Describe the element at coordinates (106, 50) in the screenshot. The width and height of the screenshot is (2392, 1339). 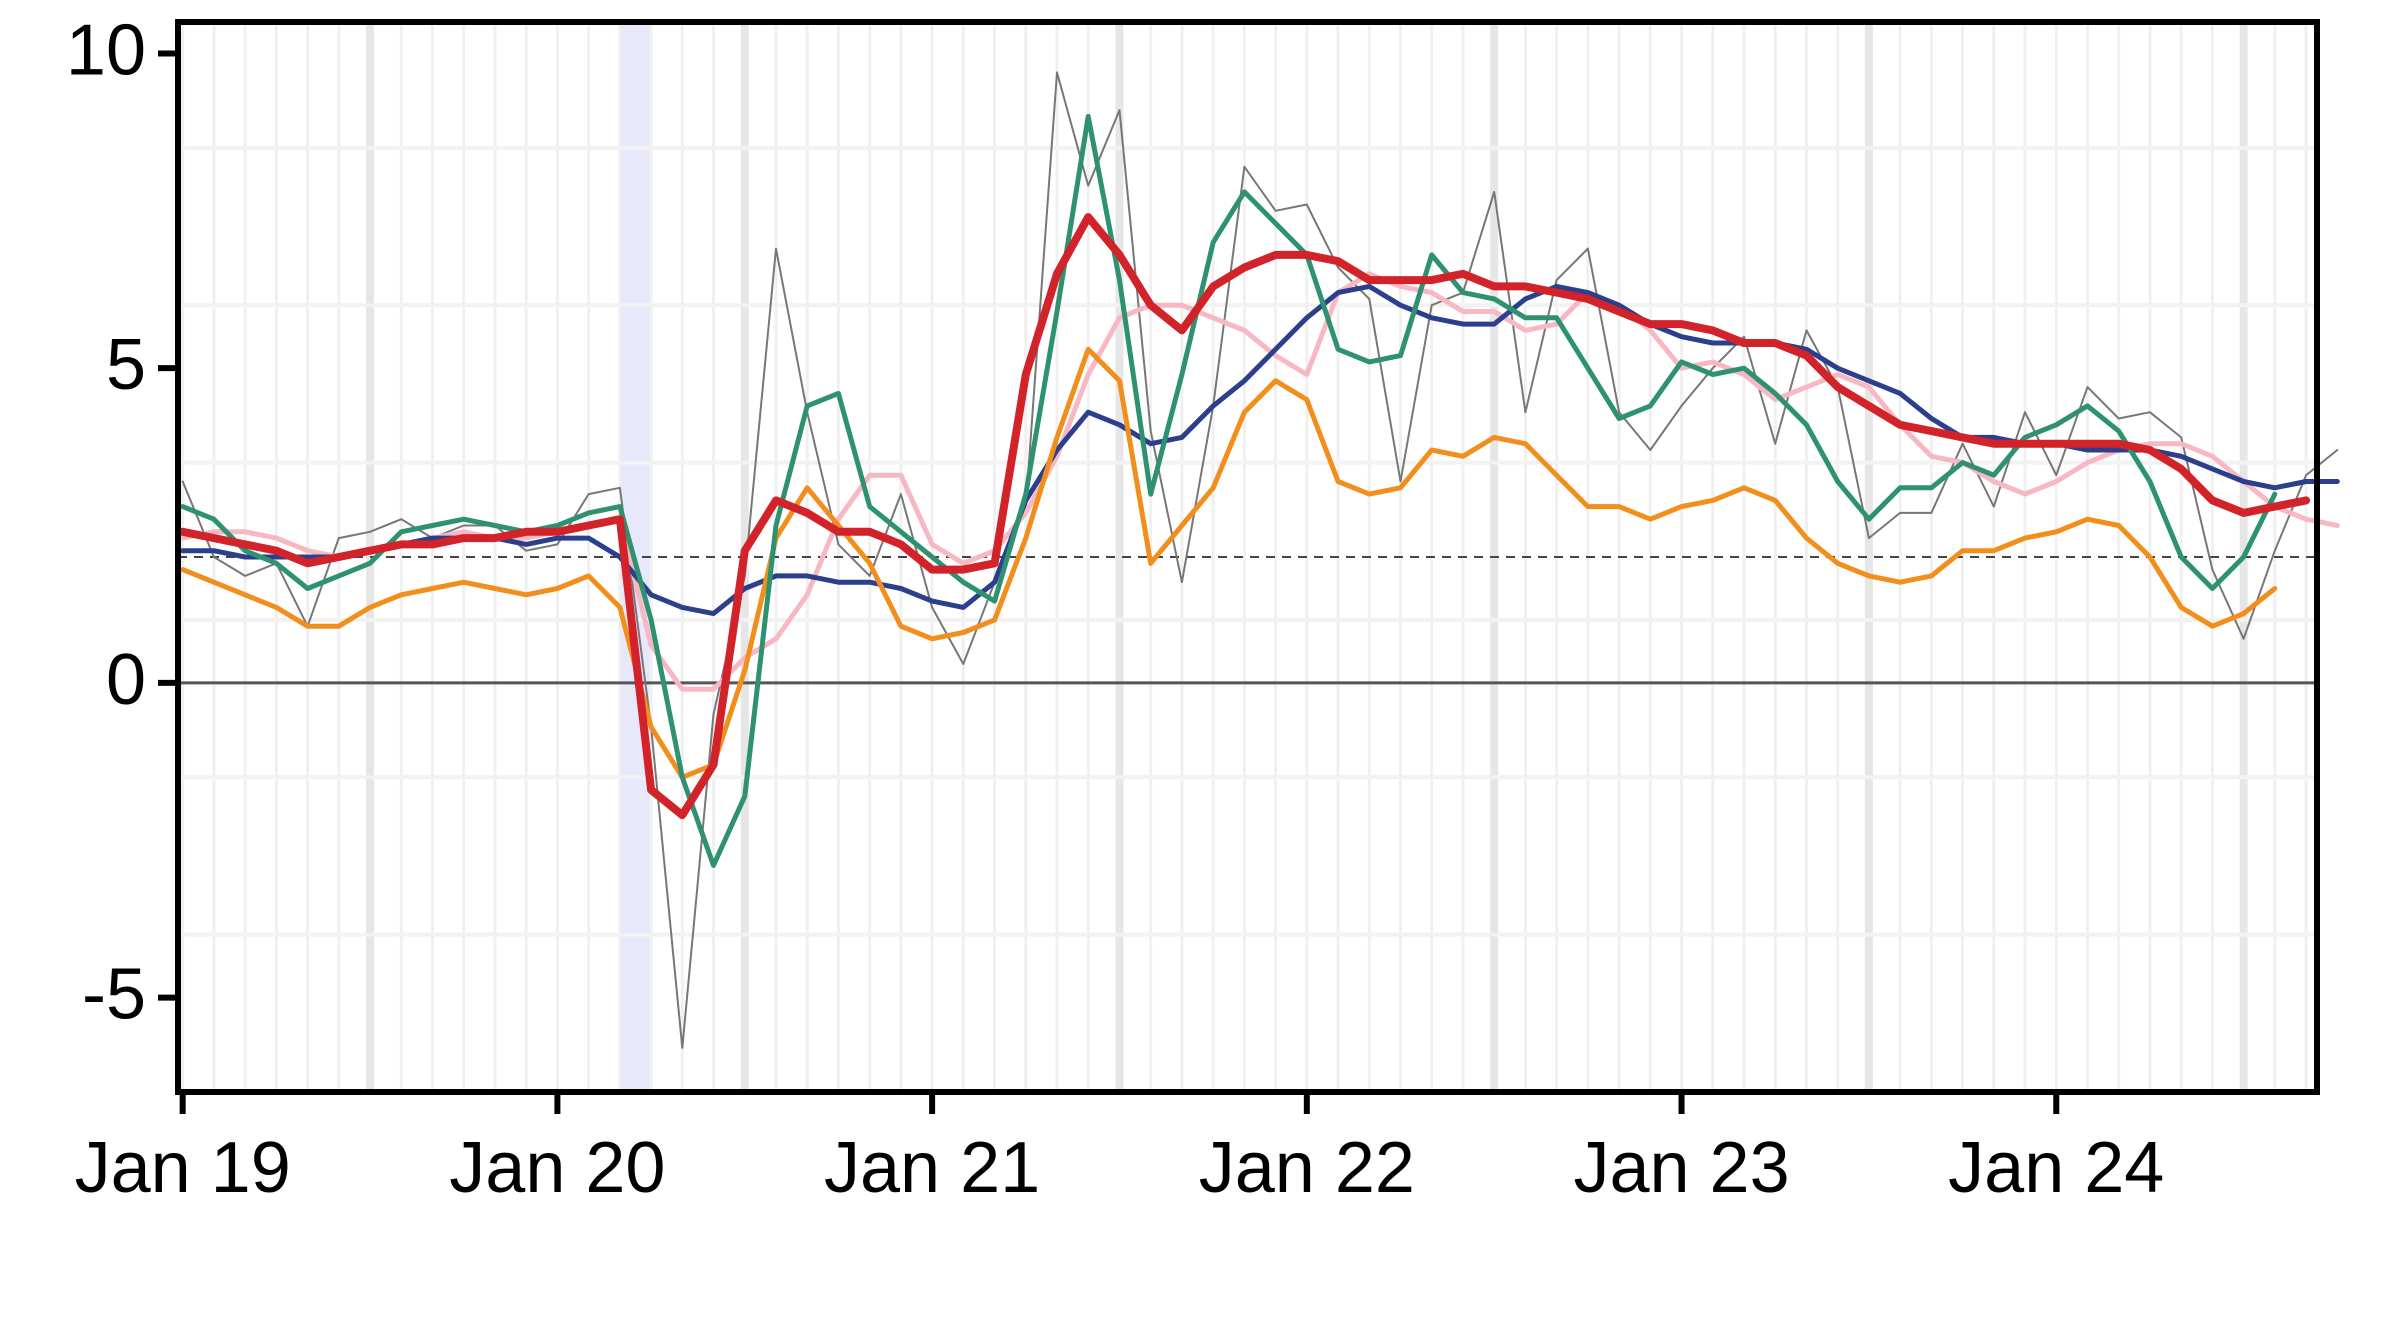
I see `y-tick-label: 10` at that location.